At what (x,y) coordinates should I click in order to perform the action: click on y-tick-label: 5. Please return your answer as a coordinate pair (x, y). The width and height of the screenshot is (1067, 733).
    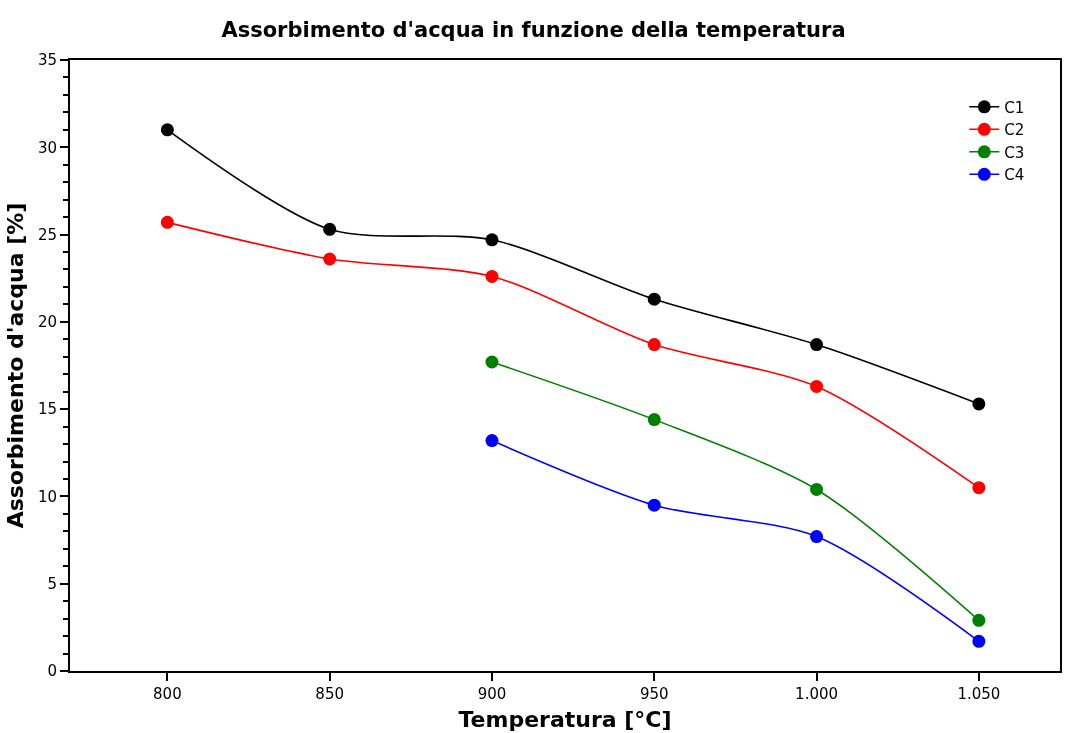
    Looking at the image, I should click on (52, 583).